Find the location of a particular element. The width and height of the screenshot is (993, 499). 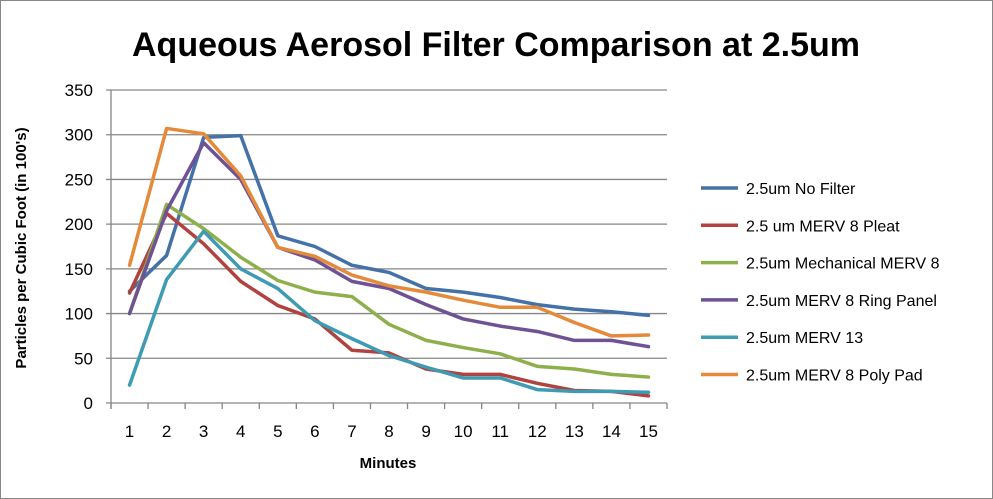

x-tick-label: 1 is located at coordinates (129, 431).